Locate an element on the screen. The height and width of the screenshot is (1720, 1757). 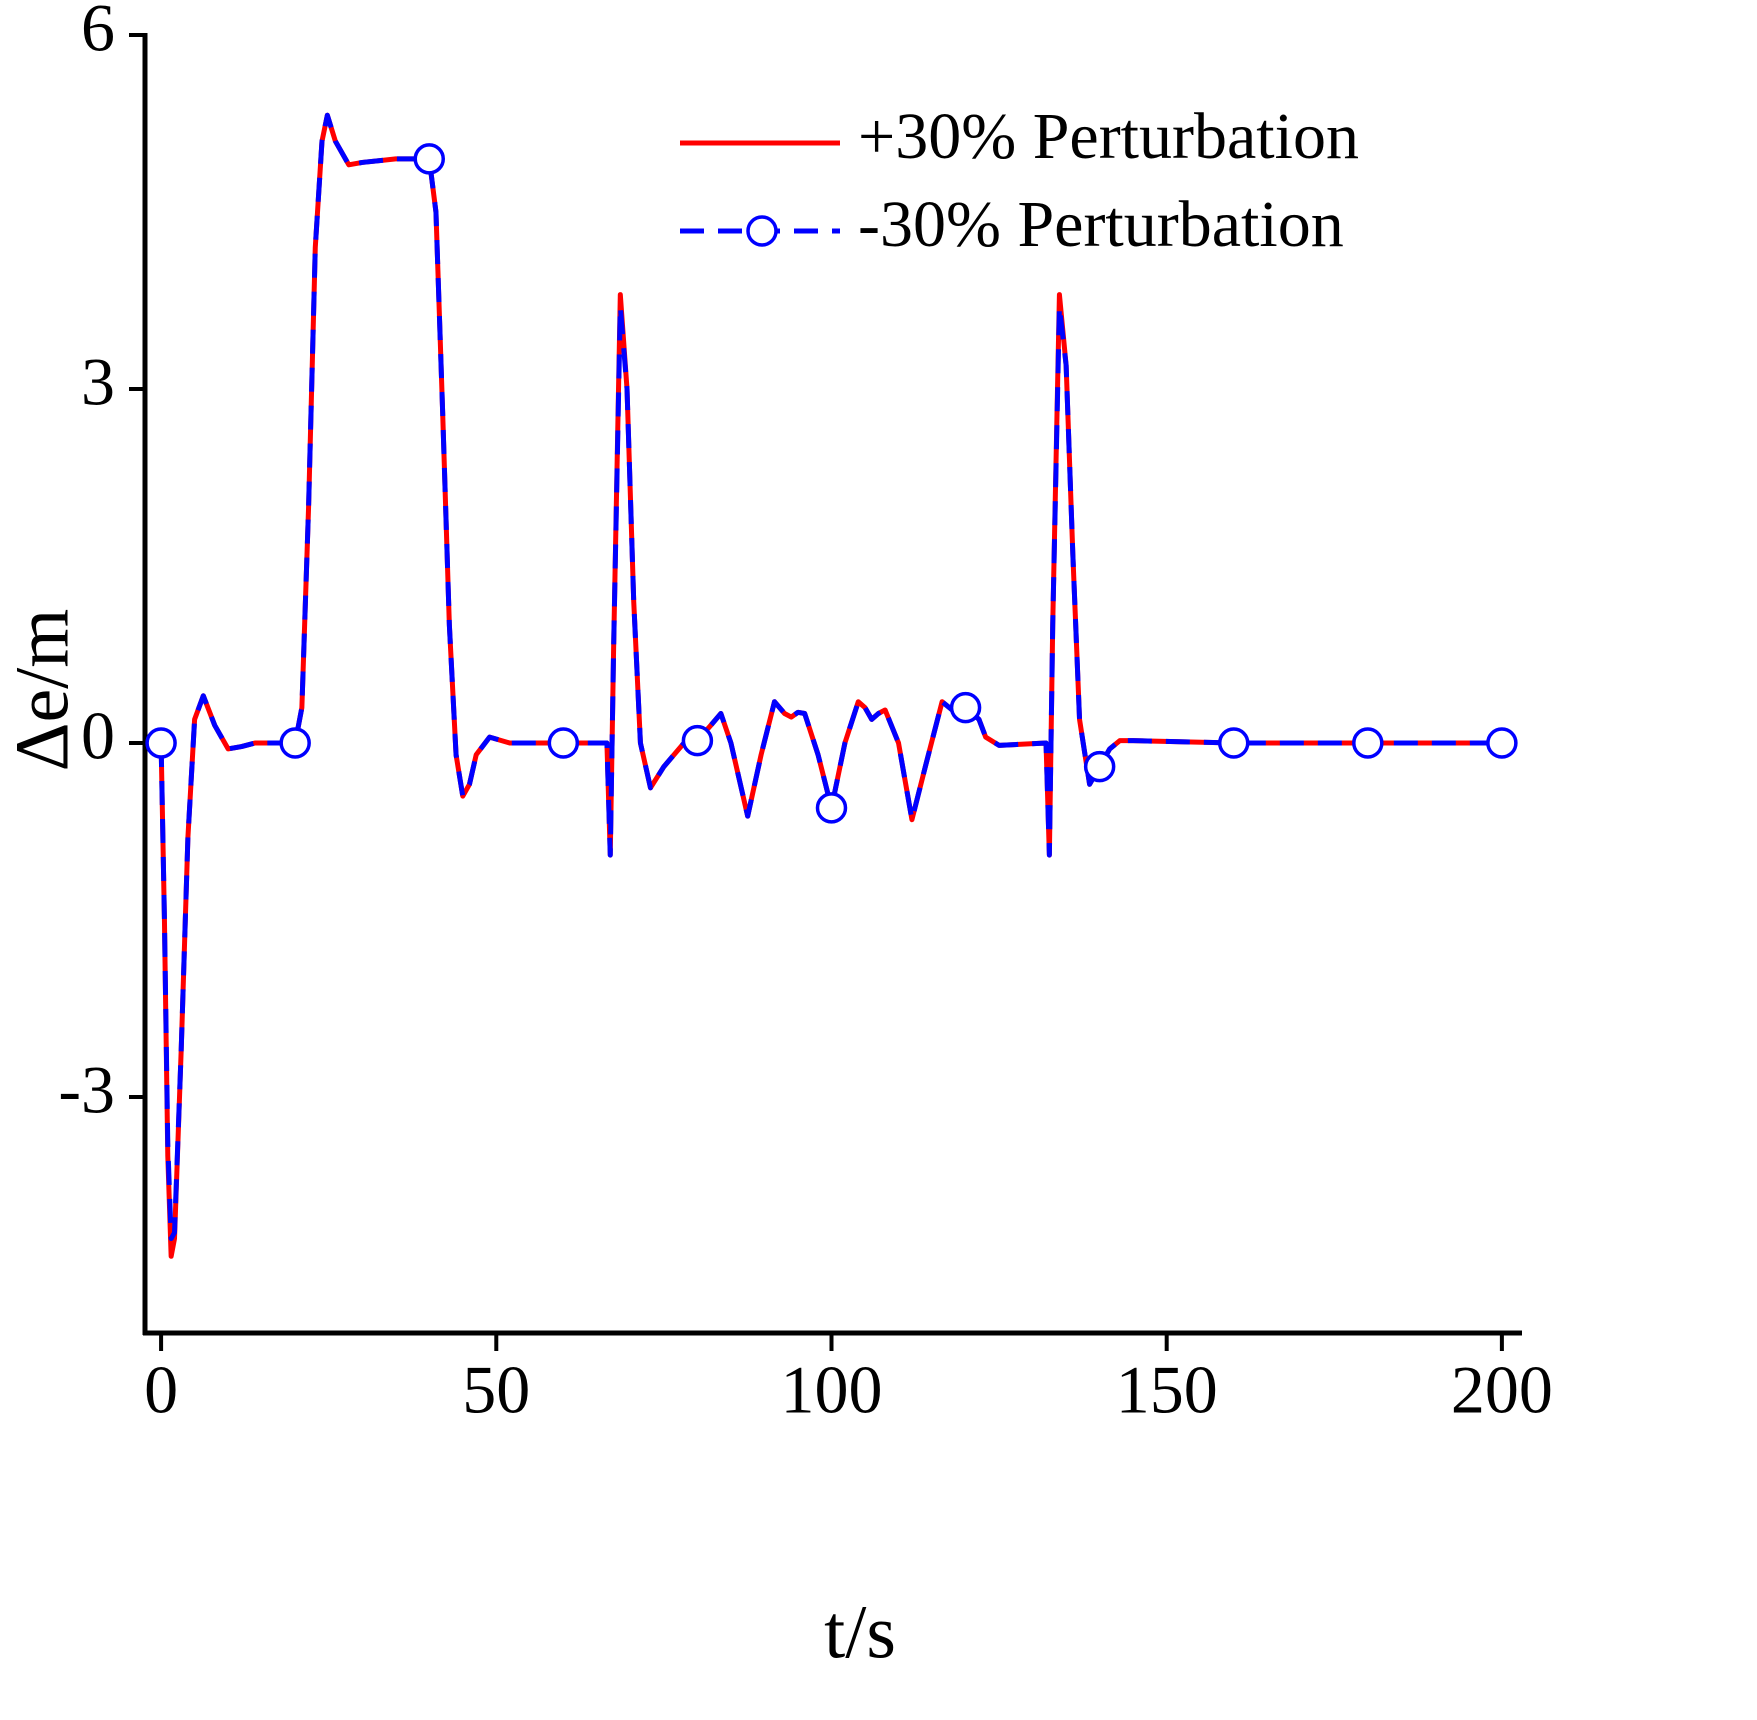
x-tick-label: 0 is located at coordinates (161, 1390).